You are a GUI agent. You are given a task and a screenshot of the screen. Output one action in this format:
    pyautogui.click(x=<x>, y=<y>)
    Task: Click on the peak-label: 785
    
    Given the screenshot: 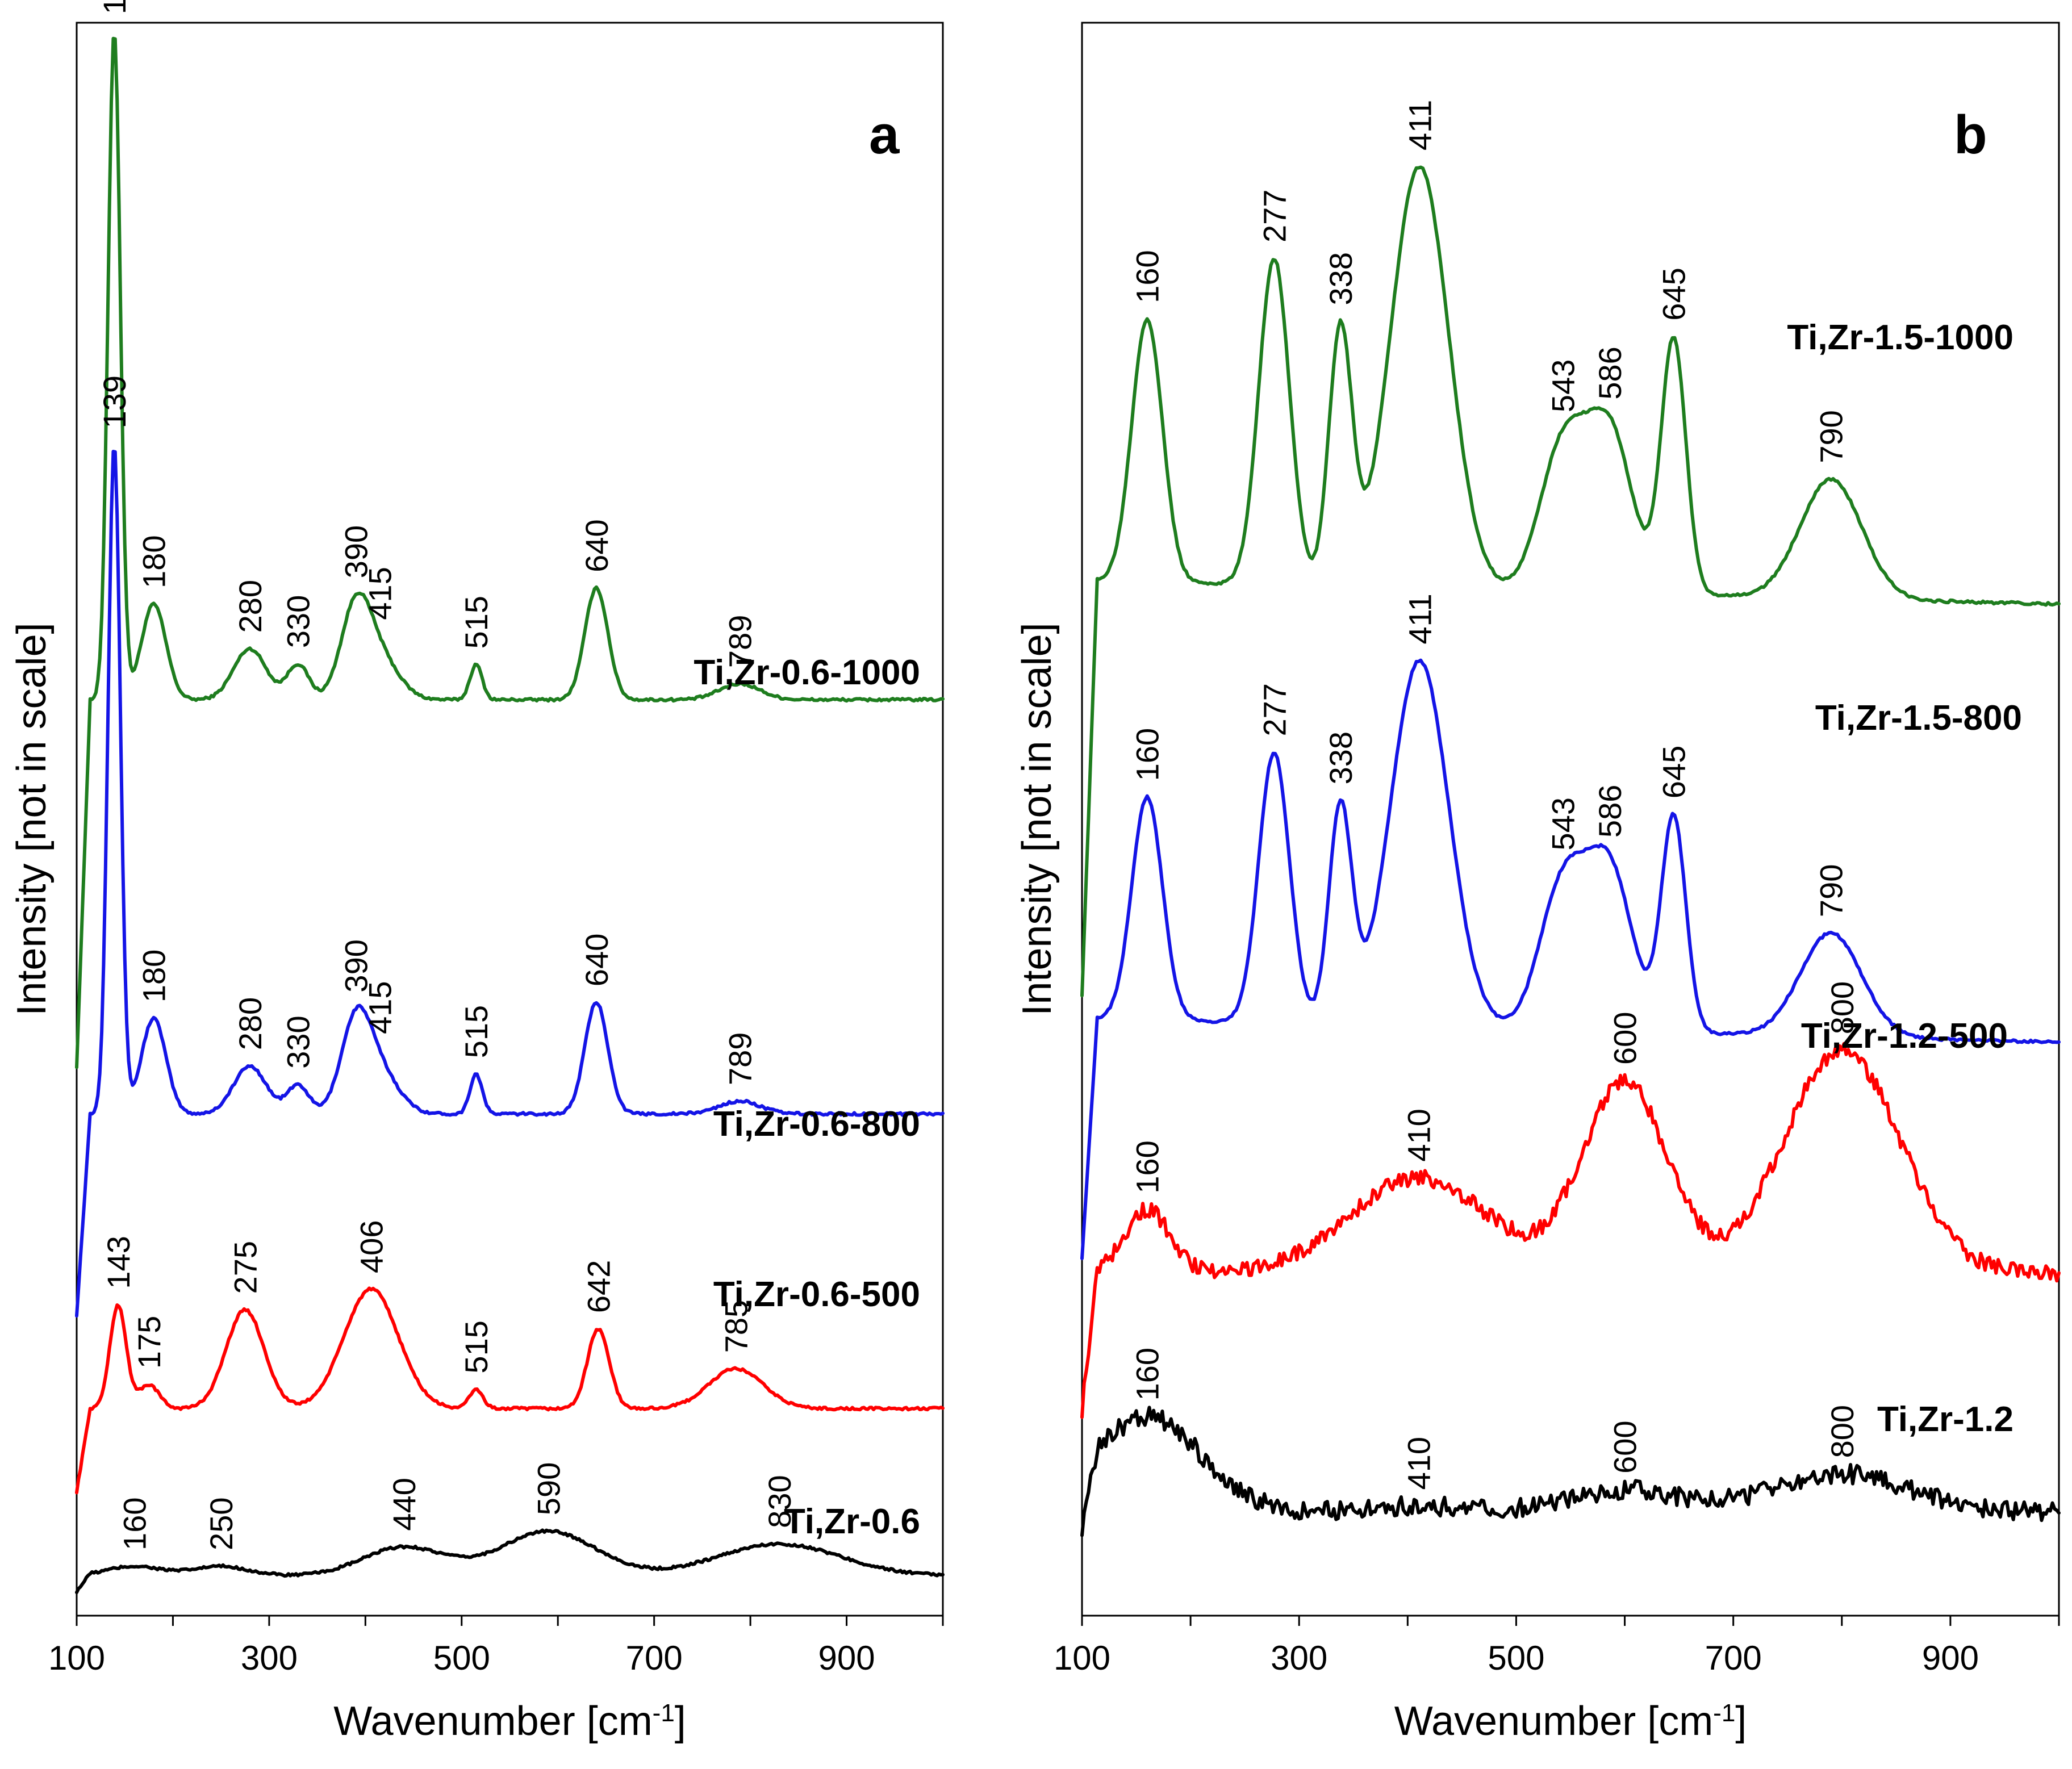 What is the action you would take?
    pyautogui.click(x=736, y=1327)
    